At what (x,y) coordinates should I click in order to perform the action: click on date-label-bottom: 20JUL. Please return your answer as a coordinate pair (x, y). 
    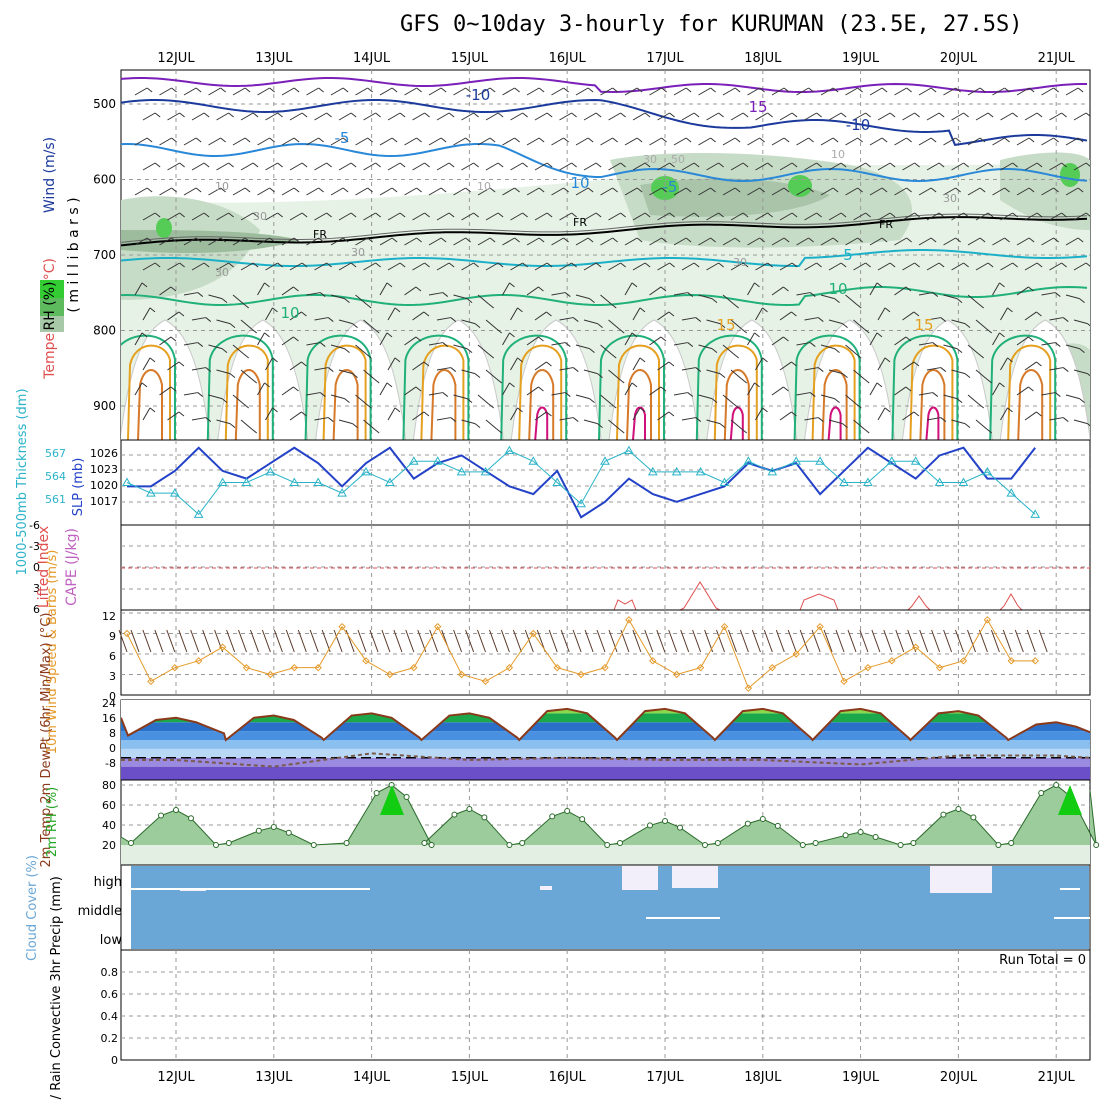
    Looking at the image, I should click on (959, 1077).